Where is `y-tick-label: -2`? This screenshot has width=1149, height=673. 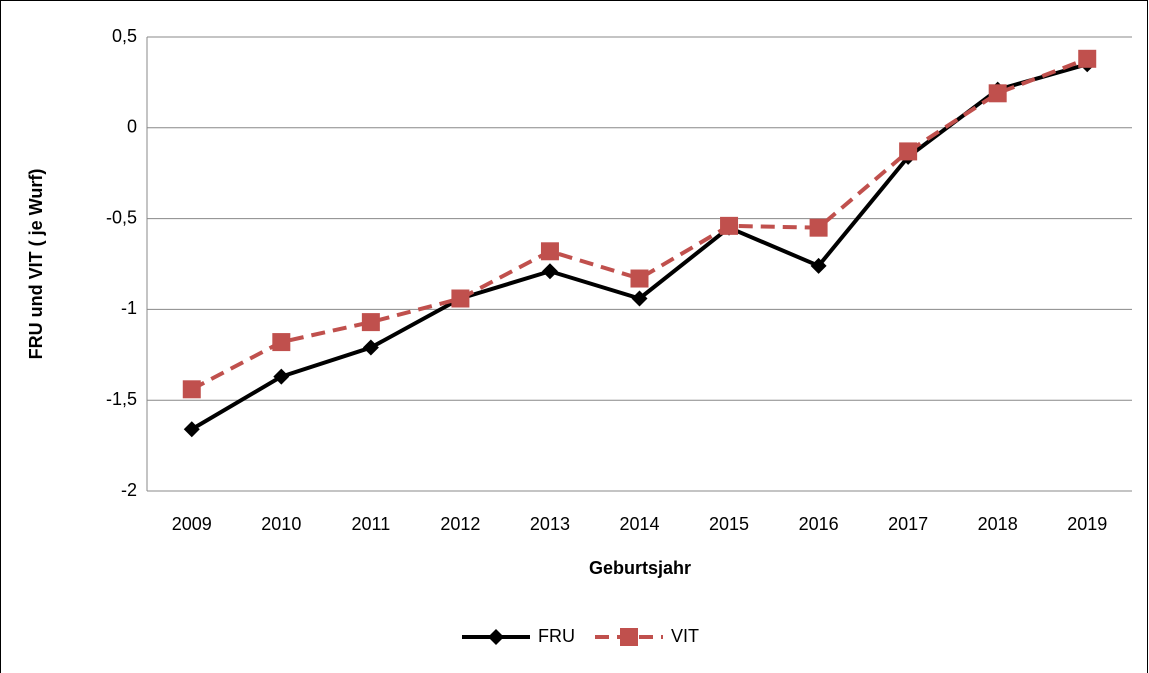
y-tick-label: -2 is located at coordinates (129, 490).